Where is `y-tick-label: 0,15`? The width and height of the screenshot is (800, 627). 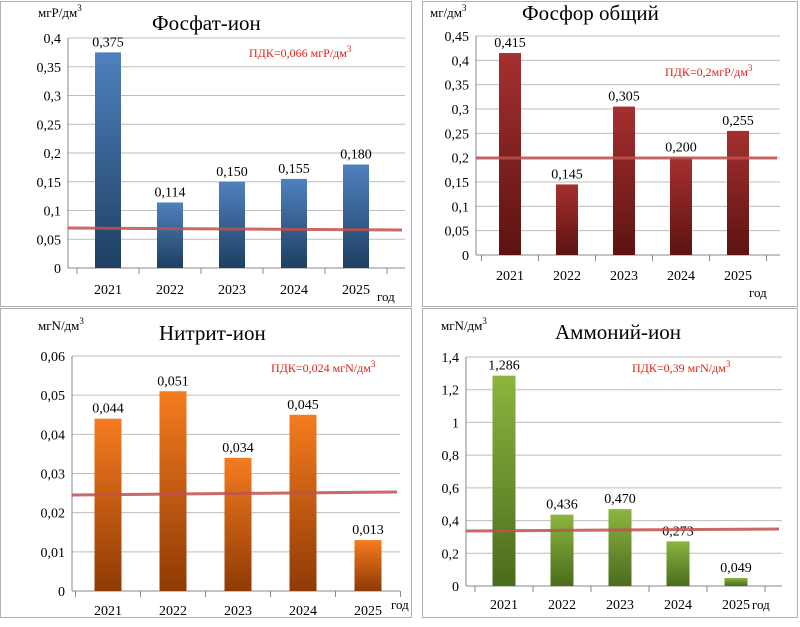 y-tick-label: 0,15 is located at coordinates (49, 183).